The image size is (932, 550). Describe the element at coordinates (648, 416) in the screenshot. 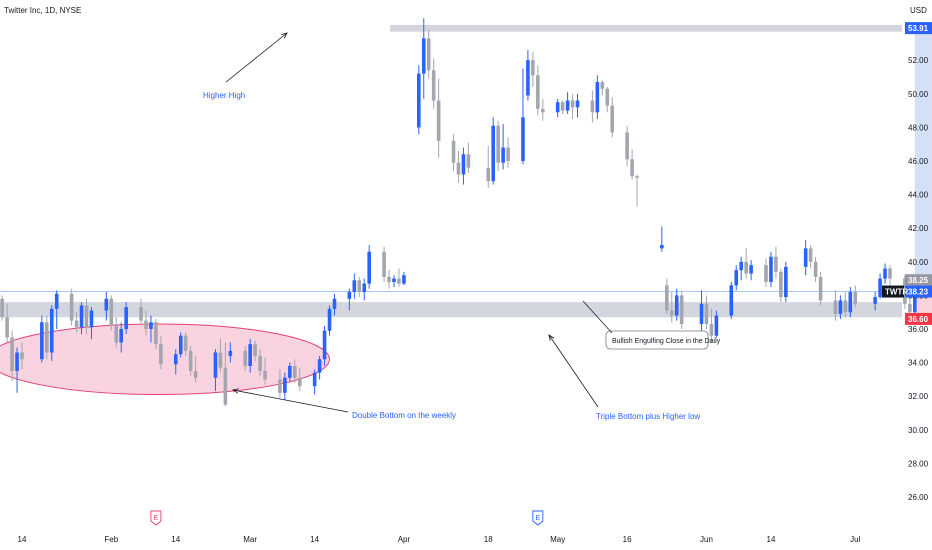

I see `annotation-triple-bottom: Triple Bottom plus Higher low` at that location.